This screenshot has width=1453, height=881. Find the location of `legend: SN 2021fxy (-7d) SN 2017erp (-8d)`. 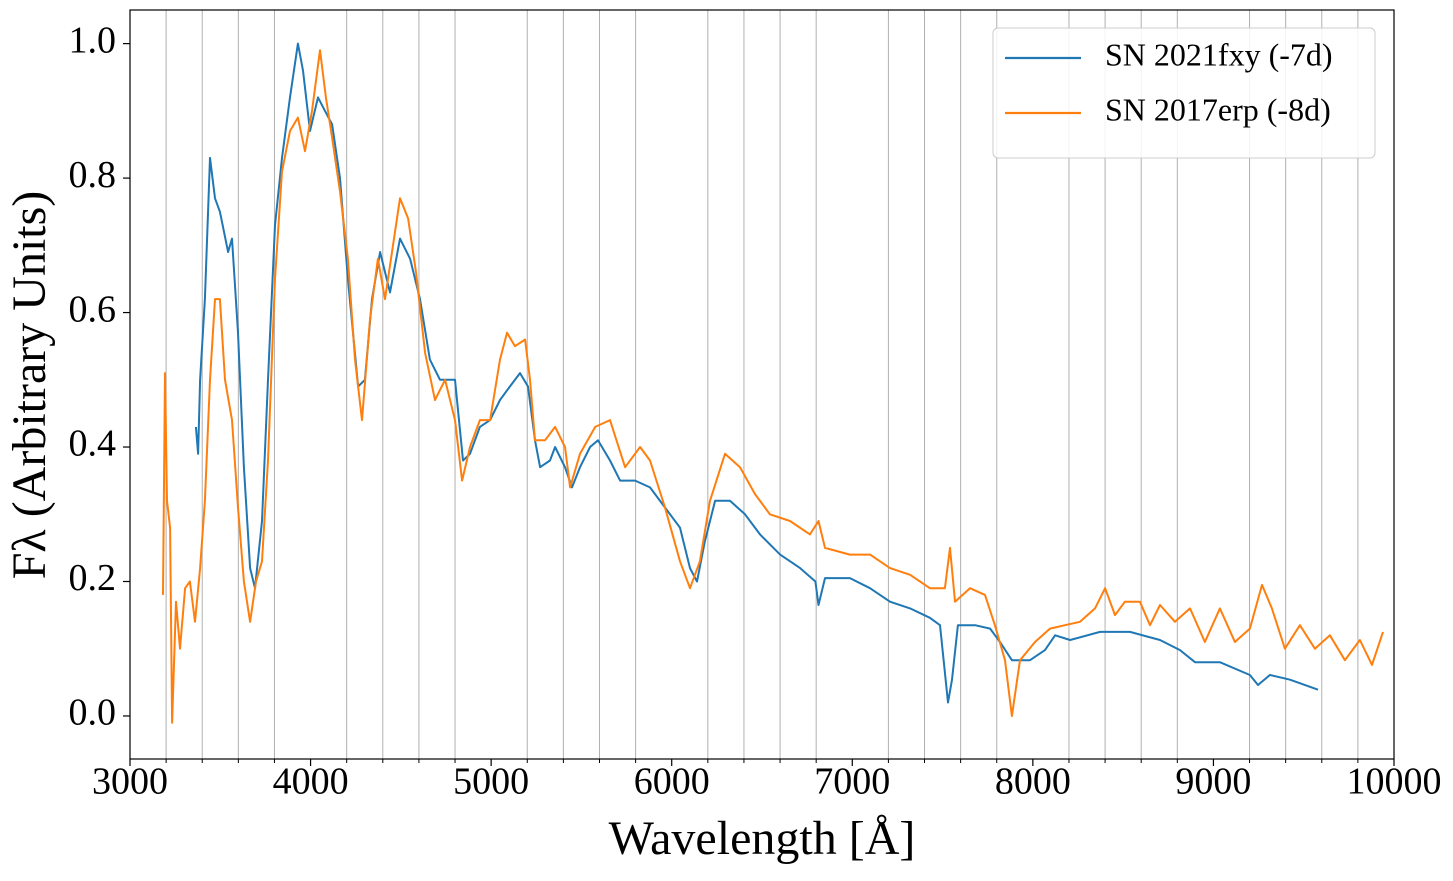

legend: SN 2021fxy (-7d) SN 2017erp (-8d) is located at coordinates (1184, 93).